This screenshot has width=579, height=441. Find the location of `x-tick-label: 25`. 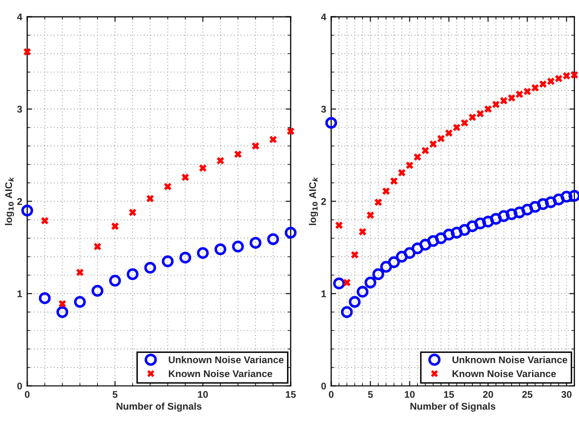

x-tick-label: 25 is located at coordinates (527, 394).